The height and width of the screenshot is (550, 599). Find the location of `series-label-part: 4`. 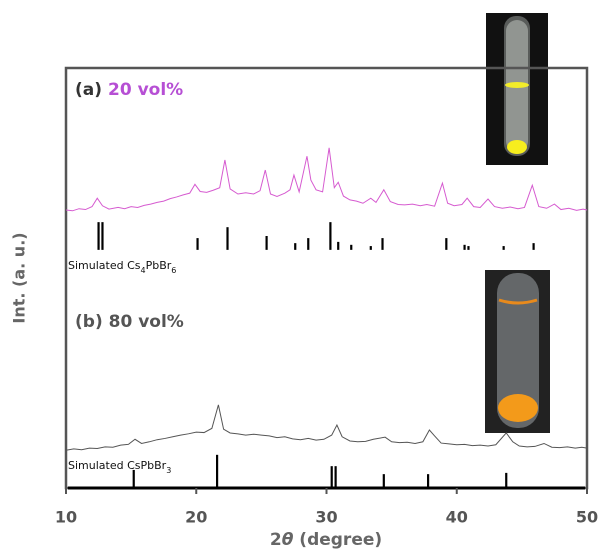

series-label-part: 4 is located at coordinates (143, 270).